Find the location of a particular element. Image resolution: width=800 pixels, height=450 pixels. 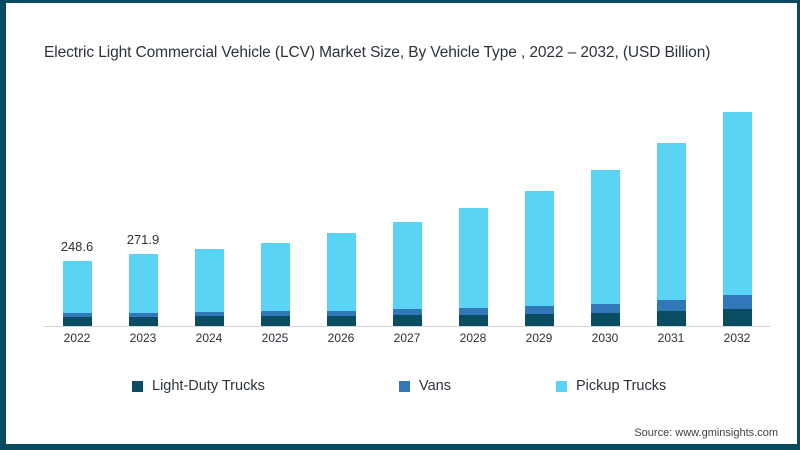

bar-column-2028 is located at coordinates (473, 266).